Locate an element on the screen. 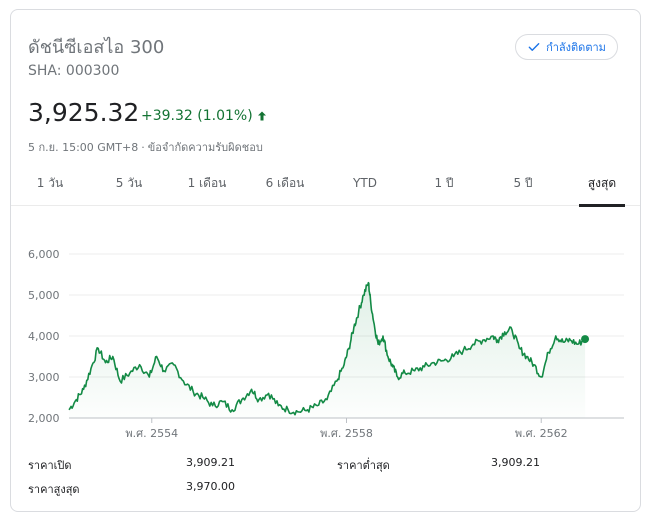 The height and width of the screenshot is (521, 653). ticker-symbol: SHA: 000300 is located at coordinates (74, 71).